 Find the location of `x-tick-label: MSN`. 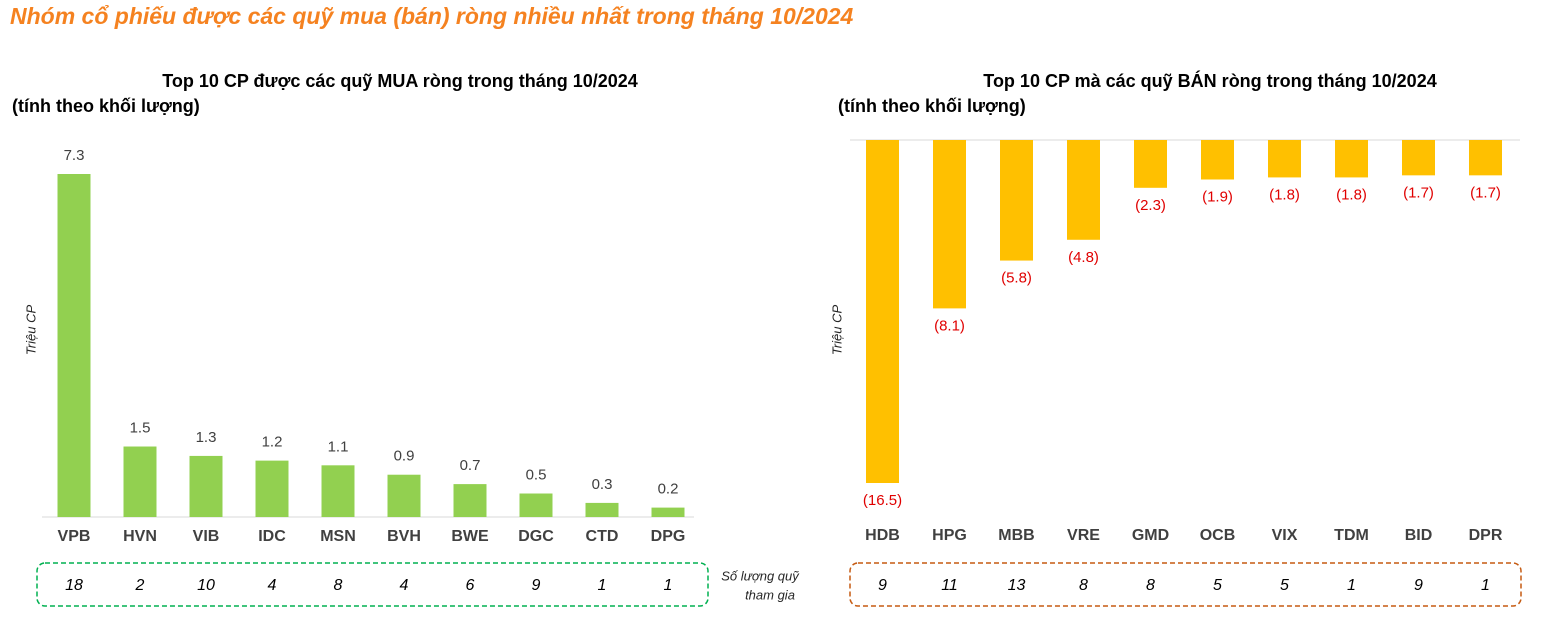

x-tick-label: MSN is located at coordinates (338, 536).